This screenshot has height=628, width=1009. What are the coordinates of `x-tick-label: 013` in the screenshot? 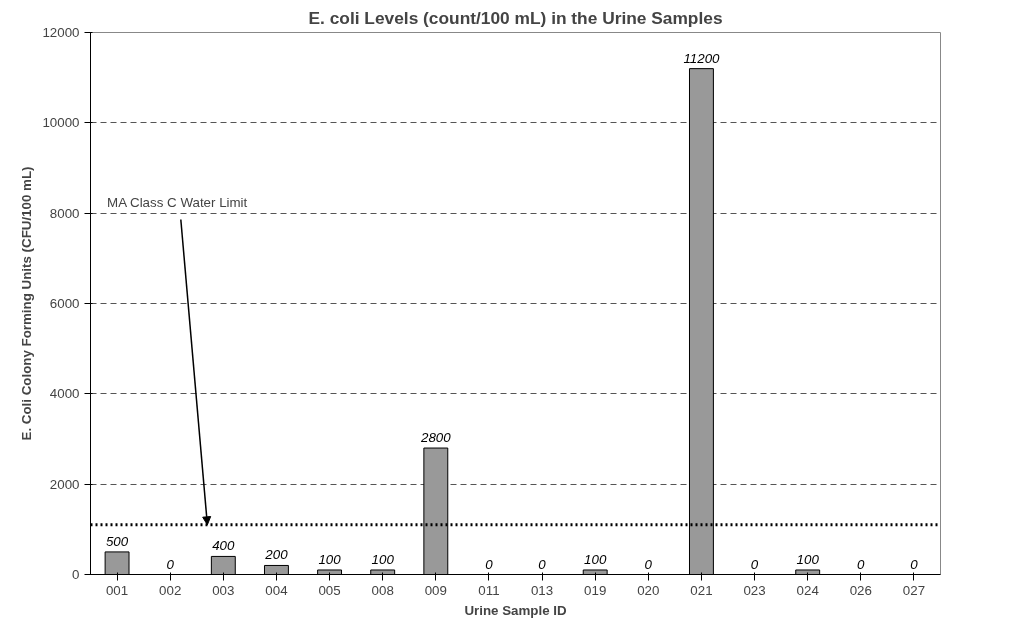 It's located at (542, 590).